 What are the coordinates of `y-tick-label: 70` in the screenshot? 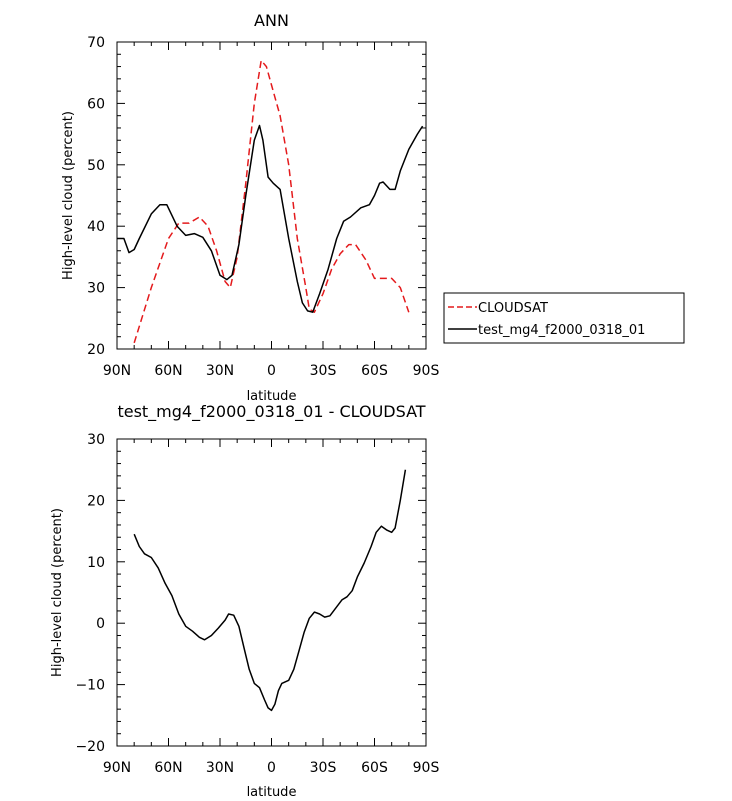 It's located at (96, 43).